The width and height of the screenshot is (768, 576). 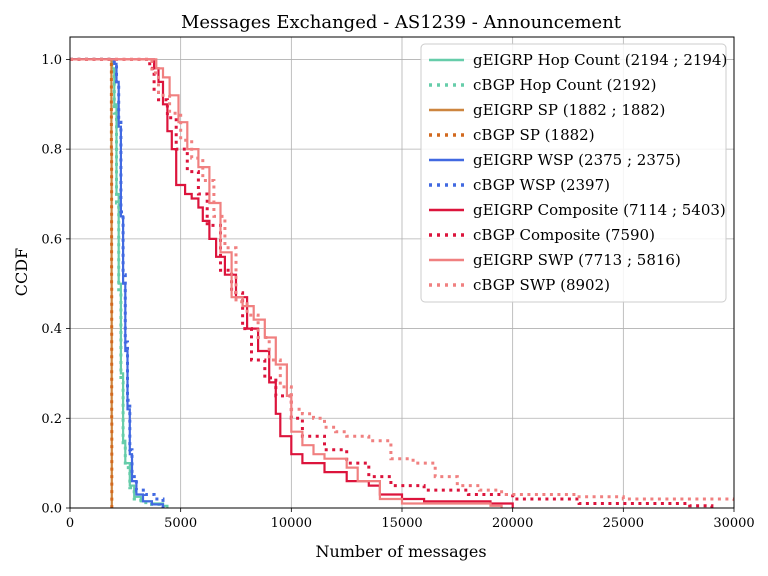 I want to click on y-tick-label: 0.2, so click(x=51, y=419).